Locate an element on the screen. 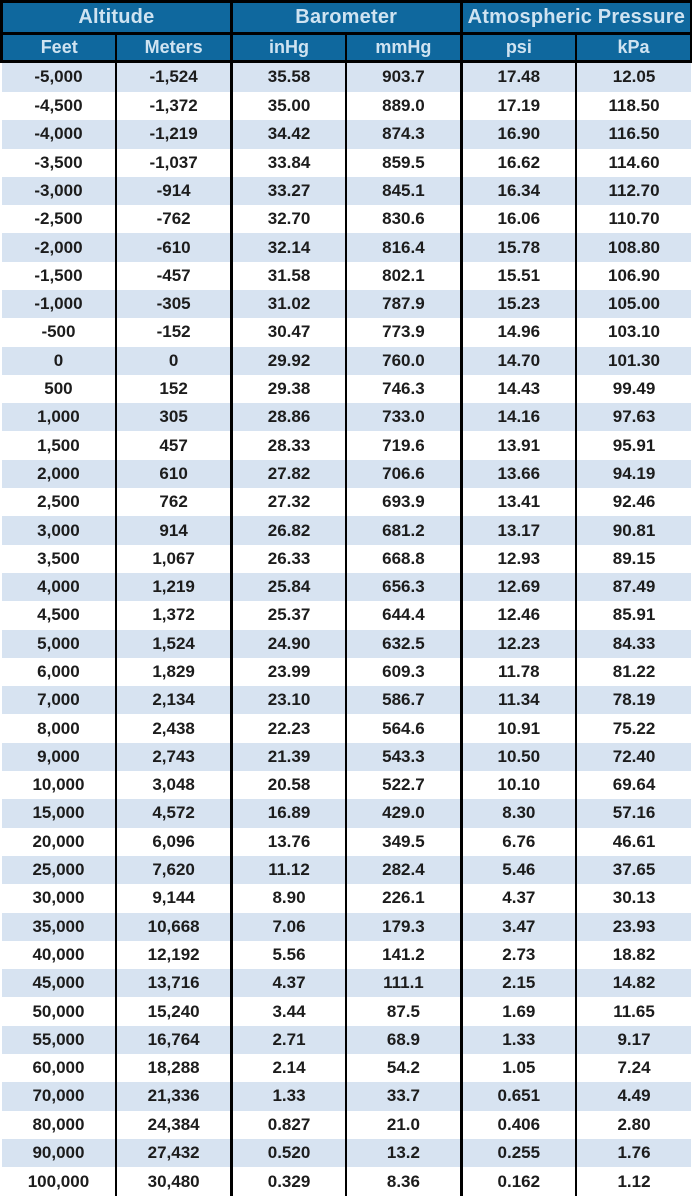 Image resolution: width=692 pixels, height=1196 pixels. table-cell: 693.9 is located at coordinates (404, 502).